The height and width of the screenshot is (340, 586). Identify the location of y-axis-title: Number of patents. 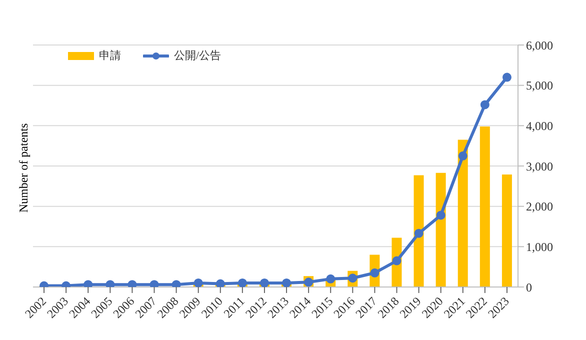
(24, 168).